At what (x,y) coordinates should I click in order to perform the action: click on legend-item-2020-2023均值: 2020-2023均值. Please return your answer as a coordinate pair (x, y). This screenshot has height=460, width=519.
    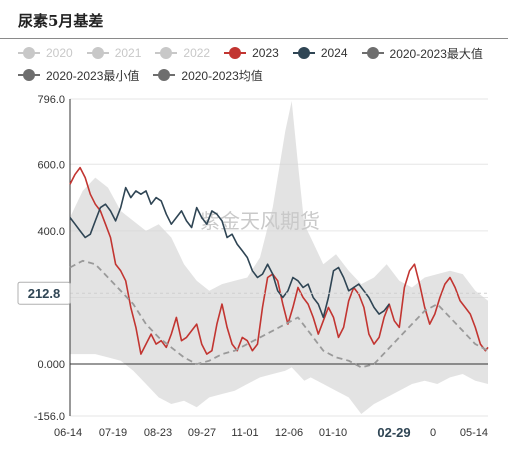
    Looking at the image, I should click on (208, 75).